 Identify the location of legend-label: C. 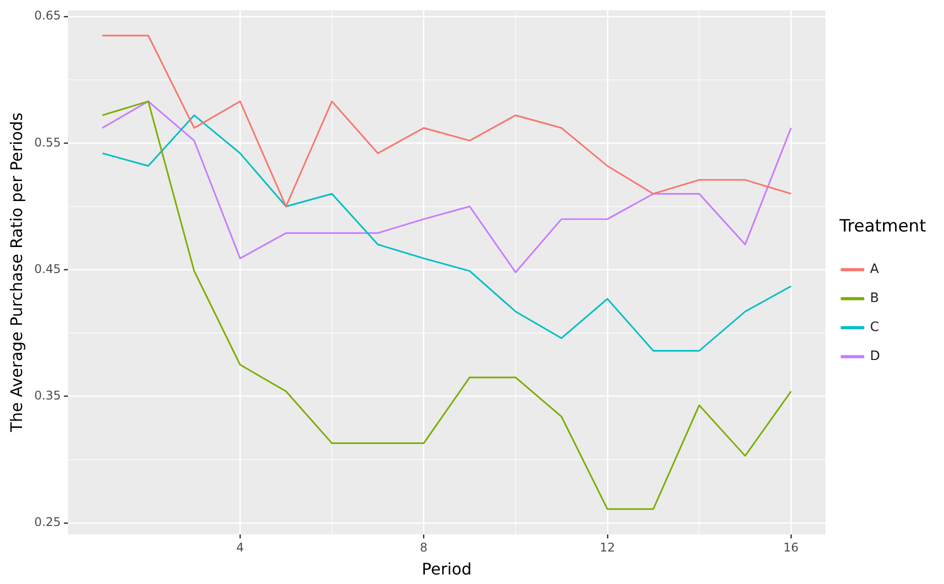
(875, 328).